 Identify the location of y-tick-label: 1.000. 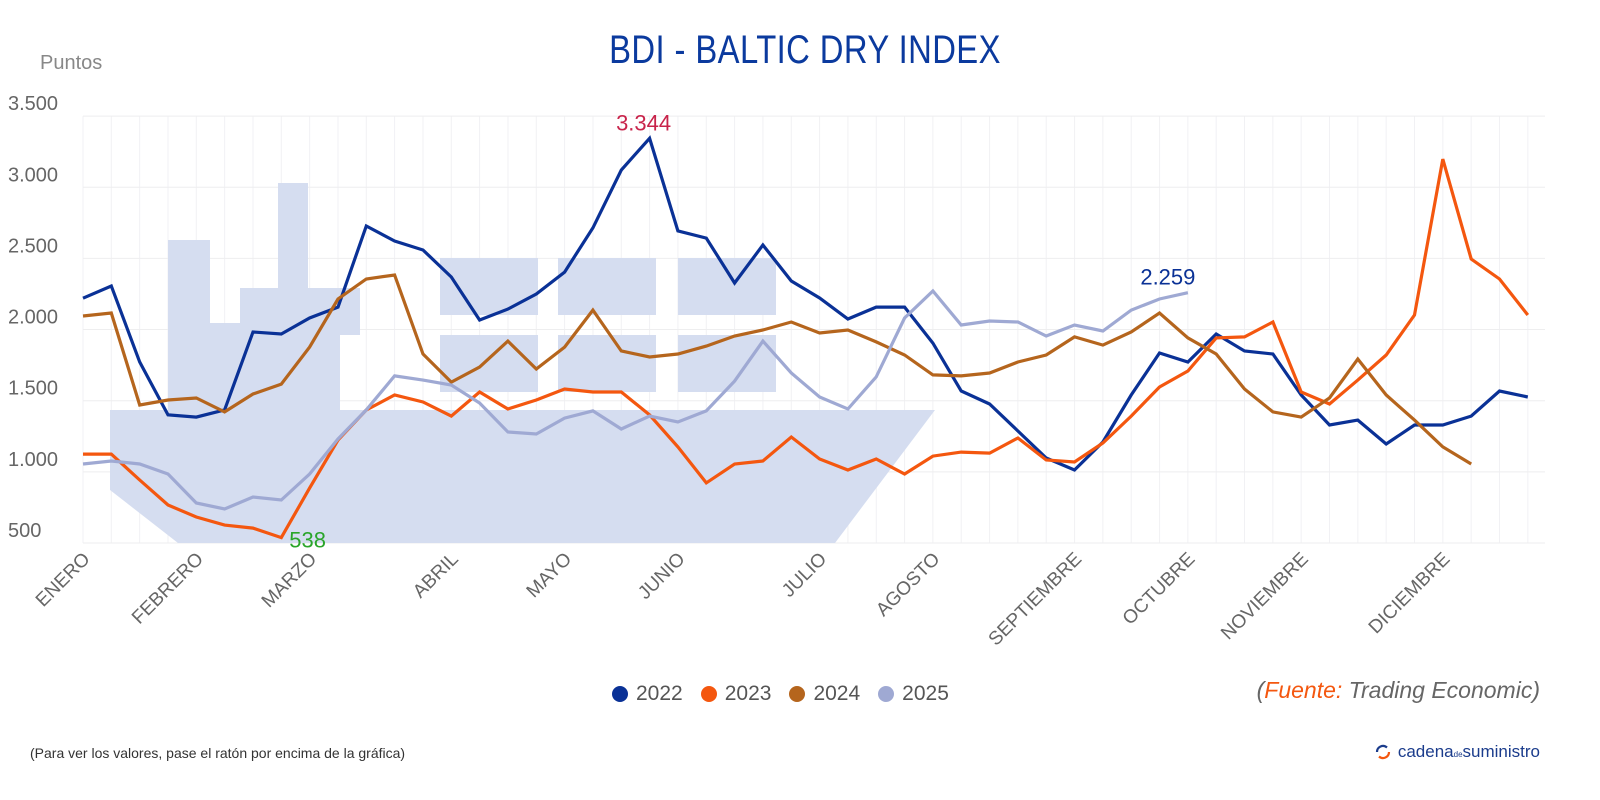
(33, 460).